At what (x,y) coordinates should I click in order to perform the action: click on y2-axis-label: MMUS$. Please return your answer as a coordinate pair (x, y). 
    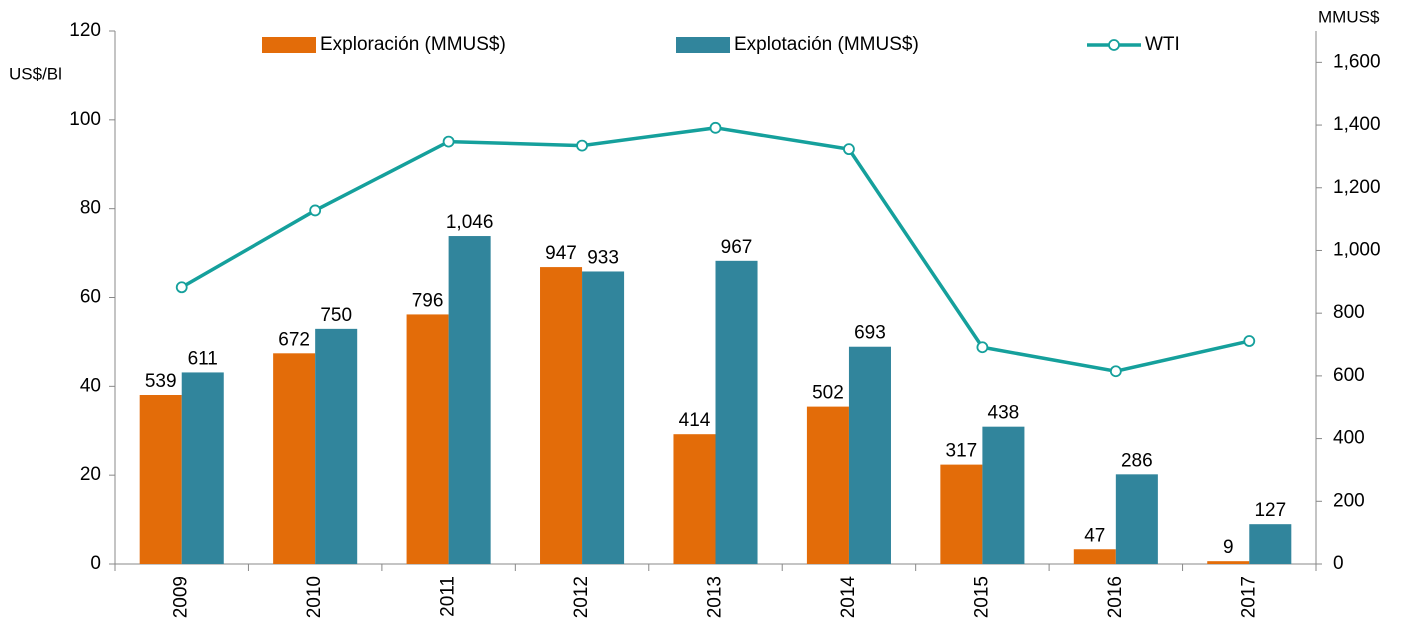
    Looking at the image, I should click on (1349, 16).